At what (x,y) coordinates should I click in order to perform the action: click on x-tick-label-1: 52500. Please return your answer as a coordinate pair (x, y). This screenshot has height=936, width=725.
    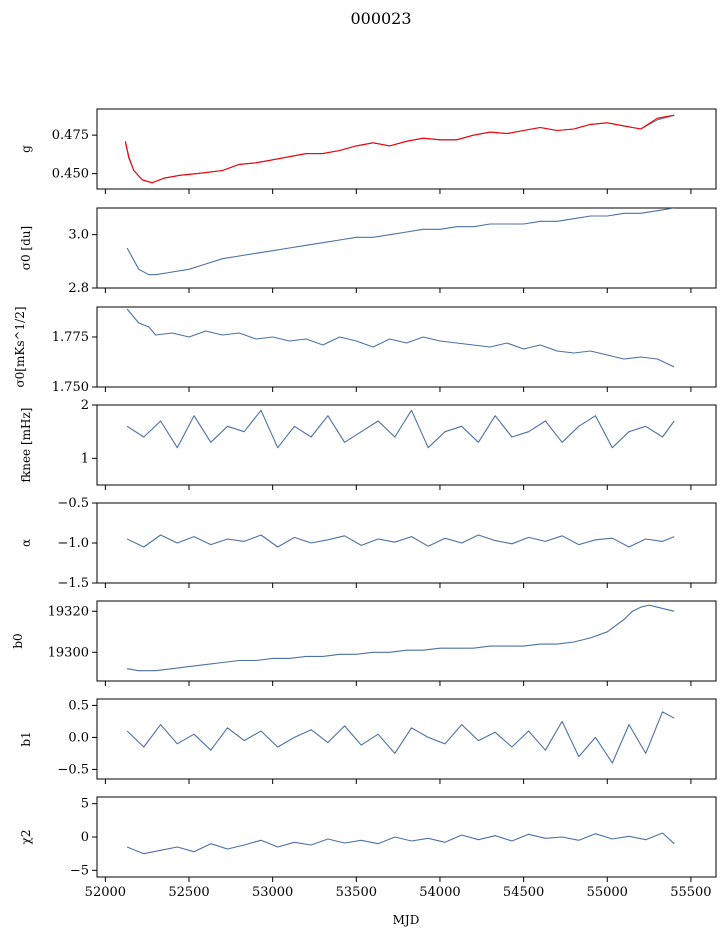
    Looking at the image, I should click on (188, 892).